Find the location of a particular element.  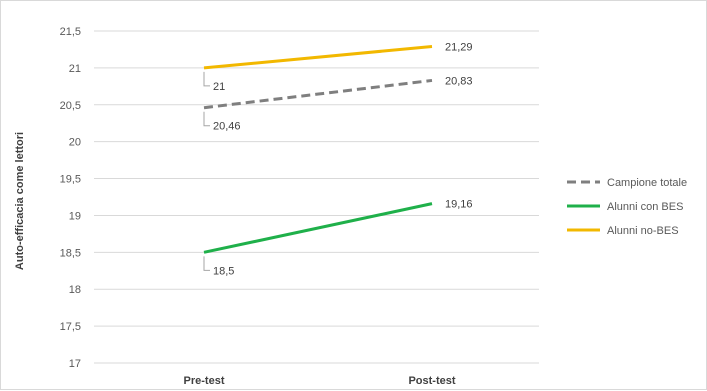

data-label: 19,16 is located at coordinates (459, 205).